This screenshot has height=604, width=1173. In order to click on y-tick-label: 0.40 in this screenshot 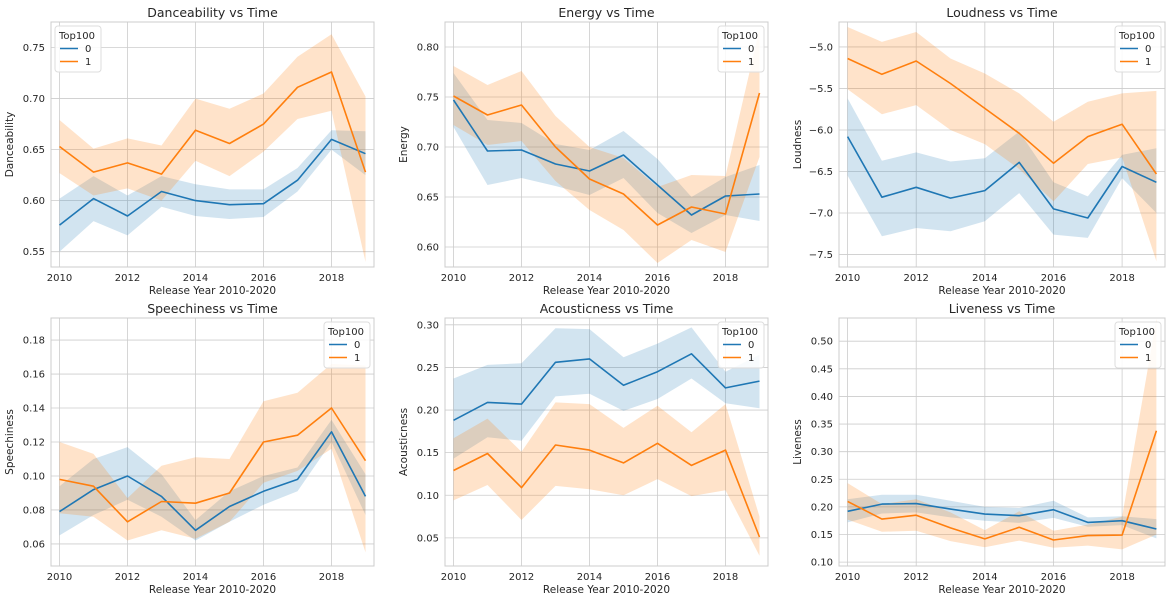, I will do `click(822, 397)`.